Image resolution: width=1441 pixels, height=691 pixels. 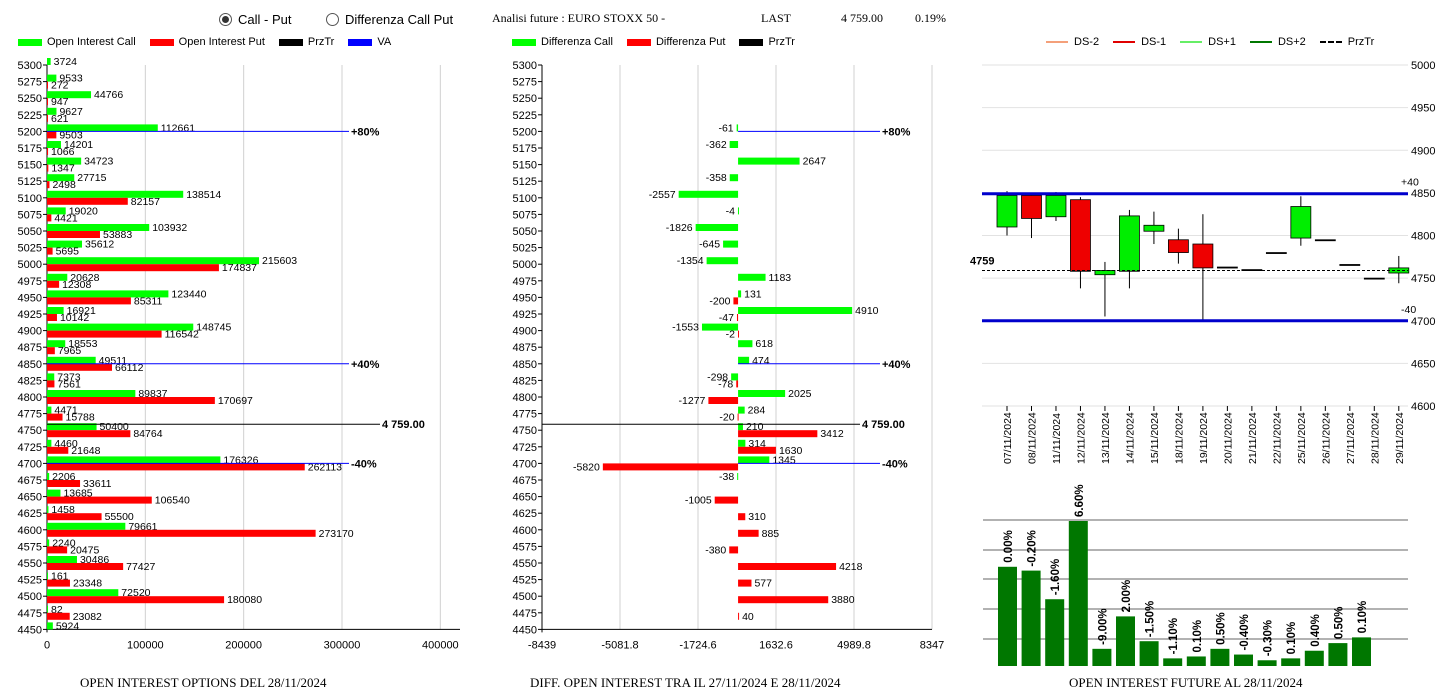 I want to click on x-tick-label: 300000, so click(x=342, y=645).